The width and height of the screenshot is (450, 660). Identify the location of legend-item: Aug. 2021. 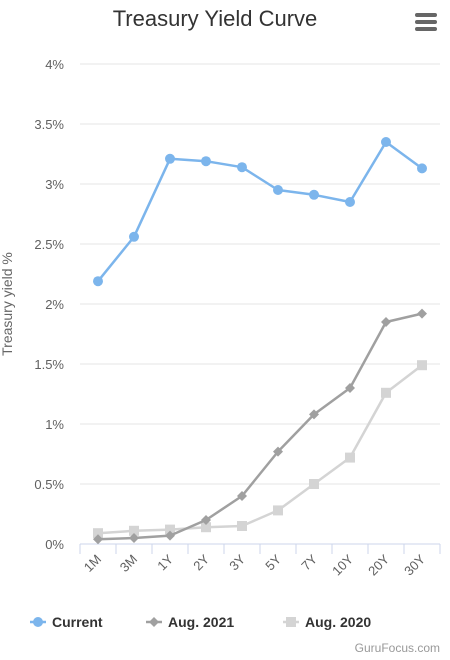
(190, 622).